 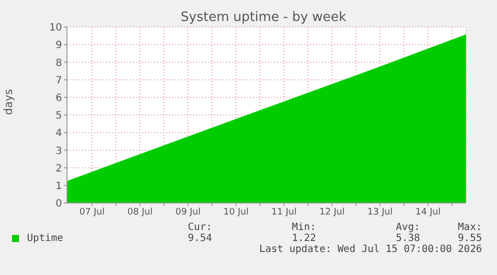 I want to click on text: 5.38, so click(x=407, y=238).